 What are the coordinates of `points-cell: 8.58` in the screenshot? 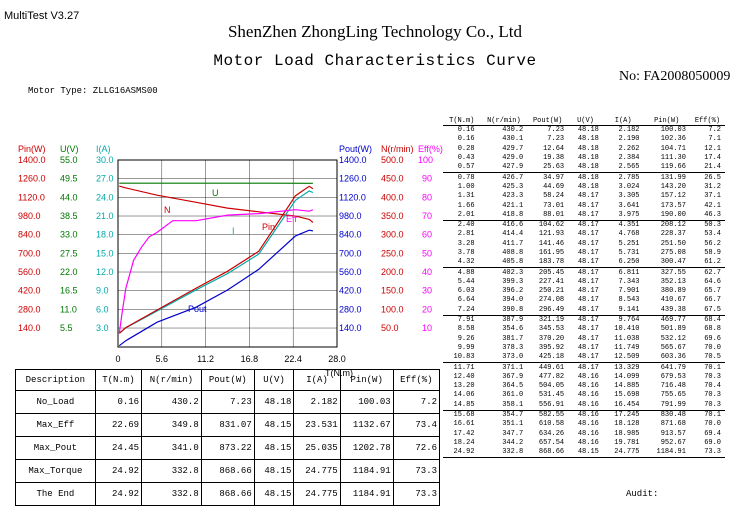 It's located at (466, 329).